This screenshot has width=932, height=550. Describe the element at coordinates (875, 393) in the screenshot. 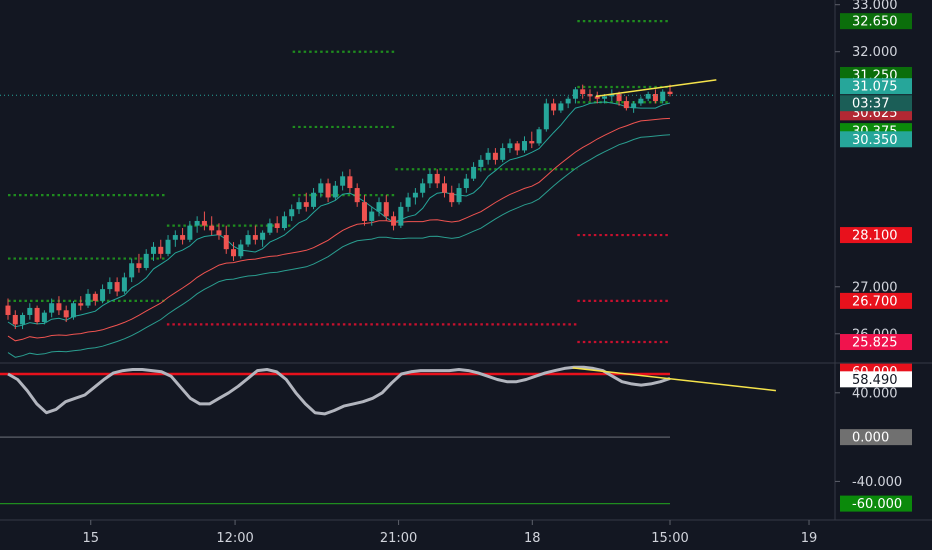

I see `osc-tick-label: 40.000` at that location.